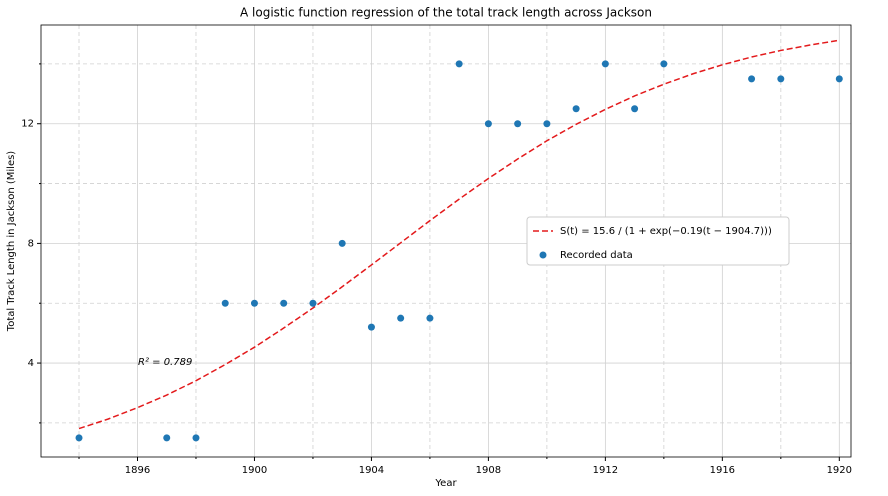 The width and height of the screenshot is (888, 496). What do you see at coordinates (27, 124) in the screenshot?
I see `y-tick-label: 12` at bounding box center [27, 124].